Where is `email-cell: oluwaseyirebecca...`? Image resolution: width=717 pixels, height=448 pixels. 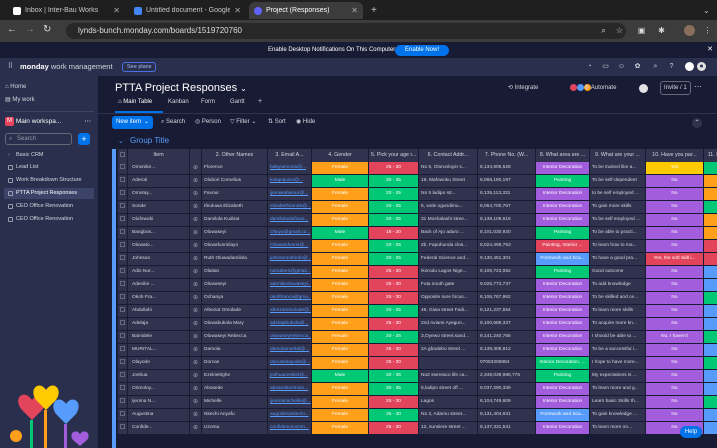 email-cell: oluwaseyirebecca... is located at coordinates (290, 337).